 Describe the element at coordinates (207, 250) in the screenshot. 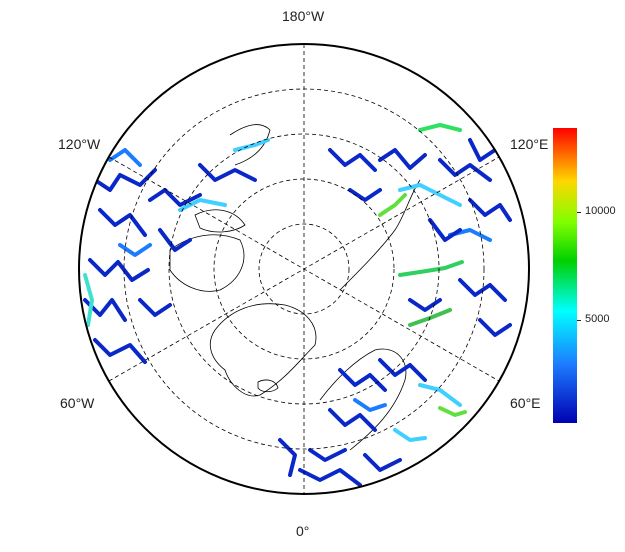

I see `arctic-archipelago-outline` at that location.